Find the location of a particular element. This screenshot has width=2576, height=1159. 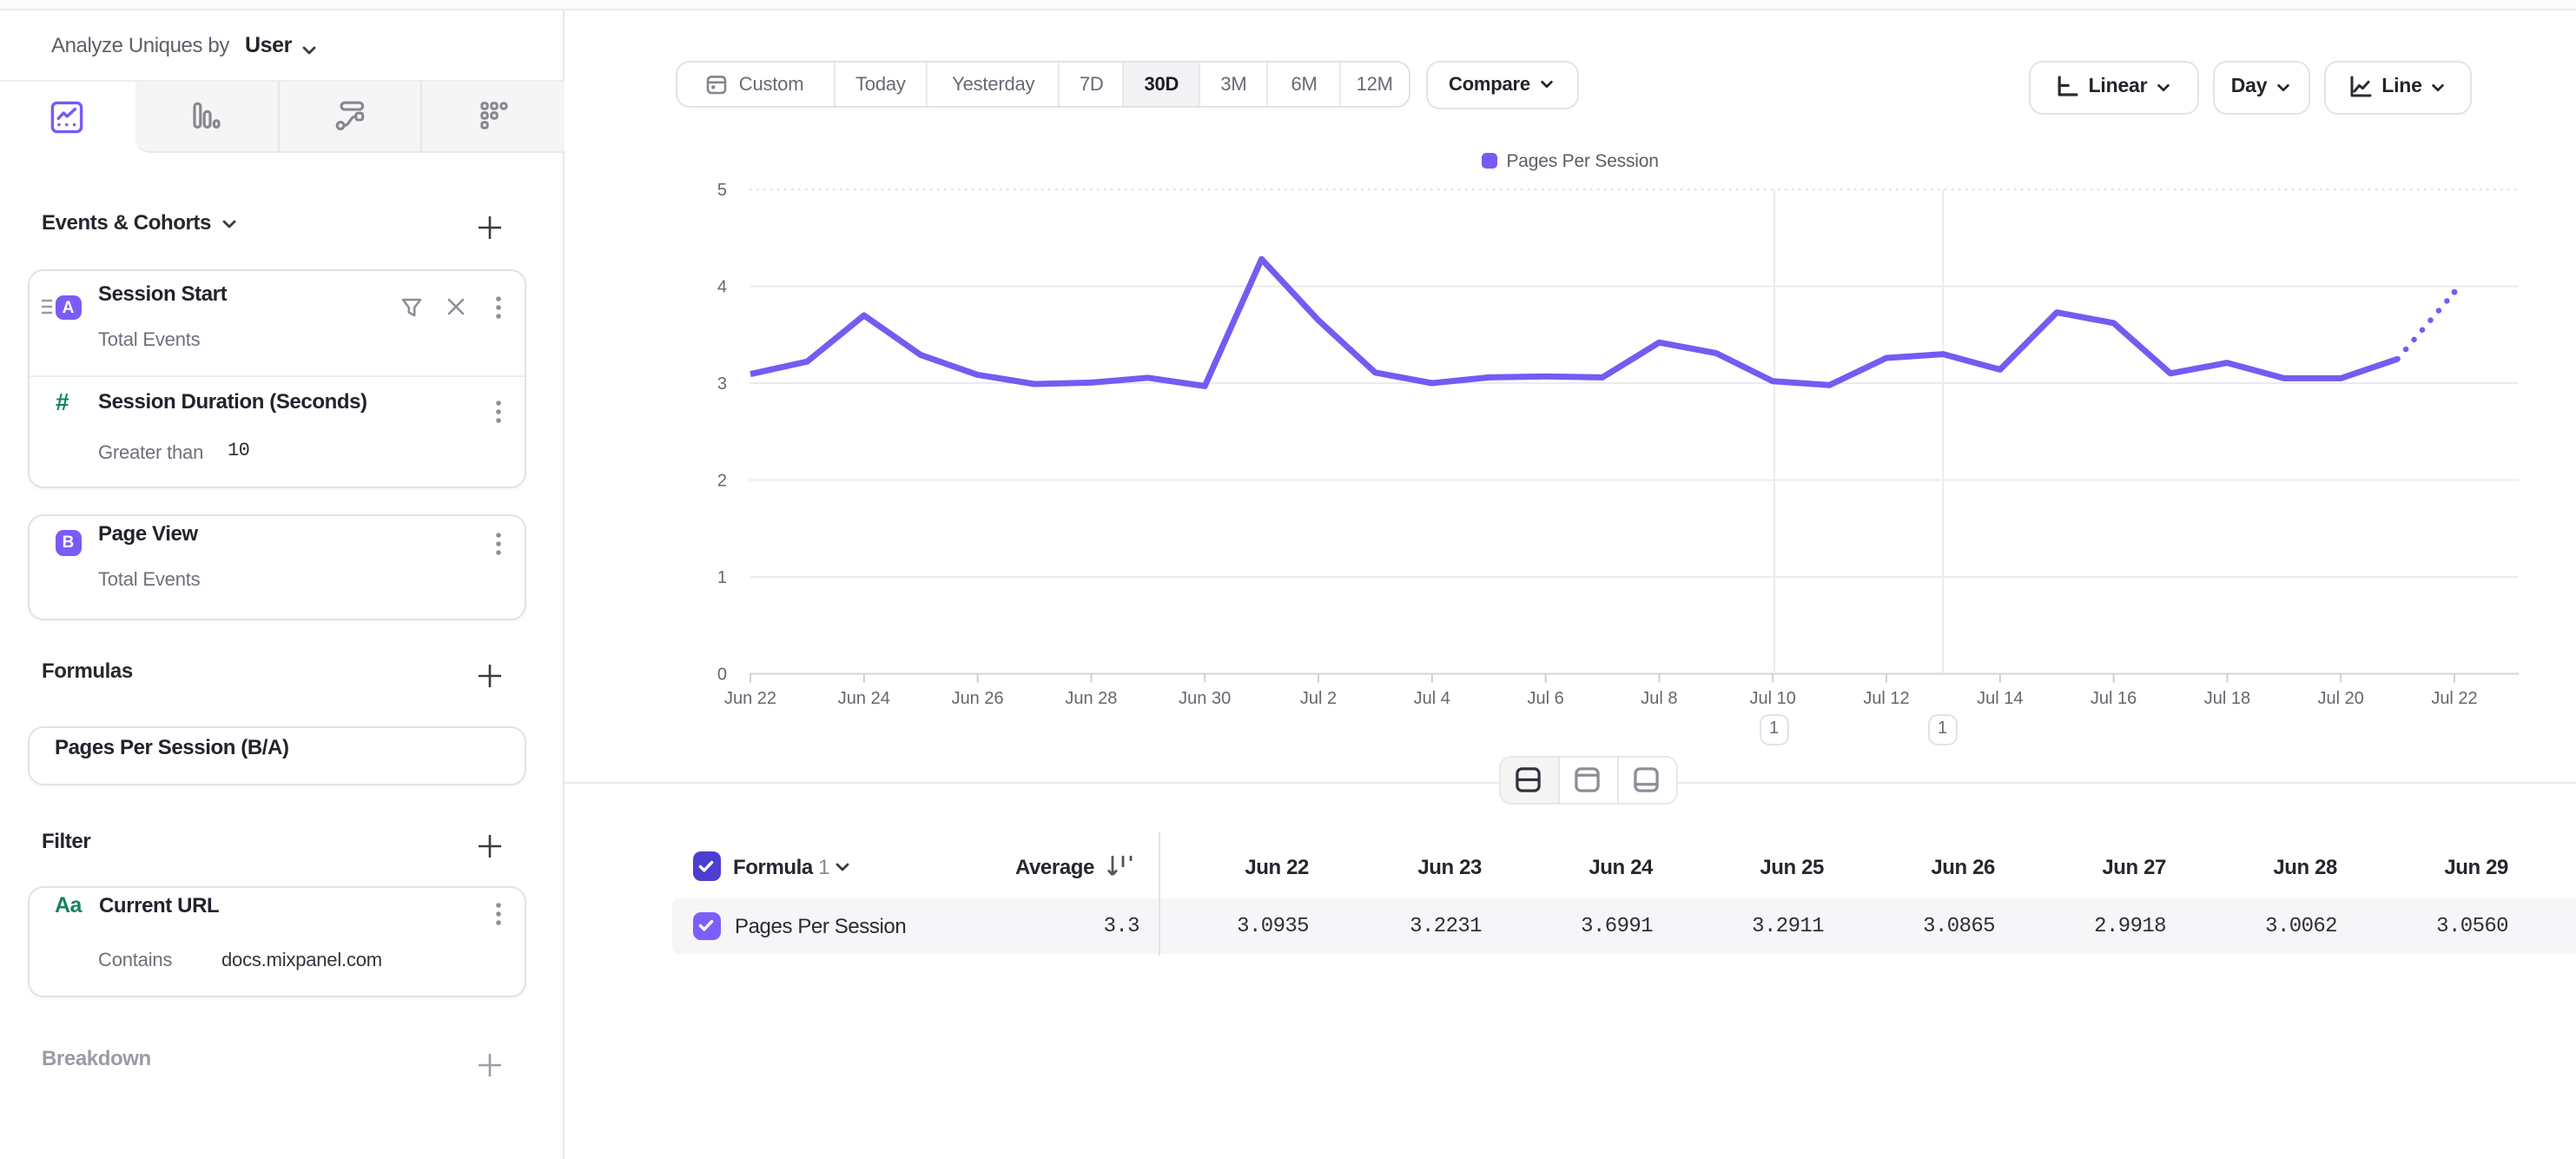

svg-text: 3 is located at coordinates (722, 384).